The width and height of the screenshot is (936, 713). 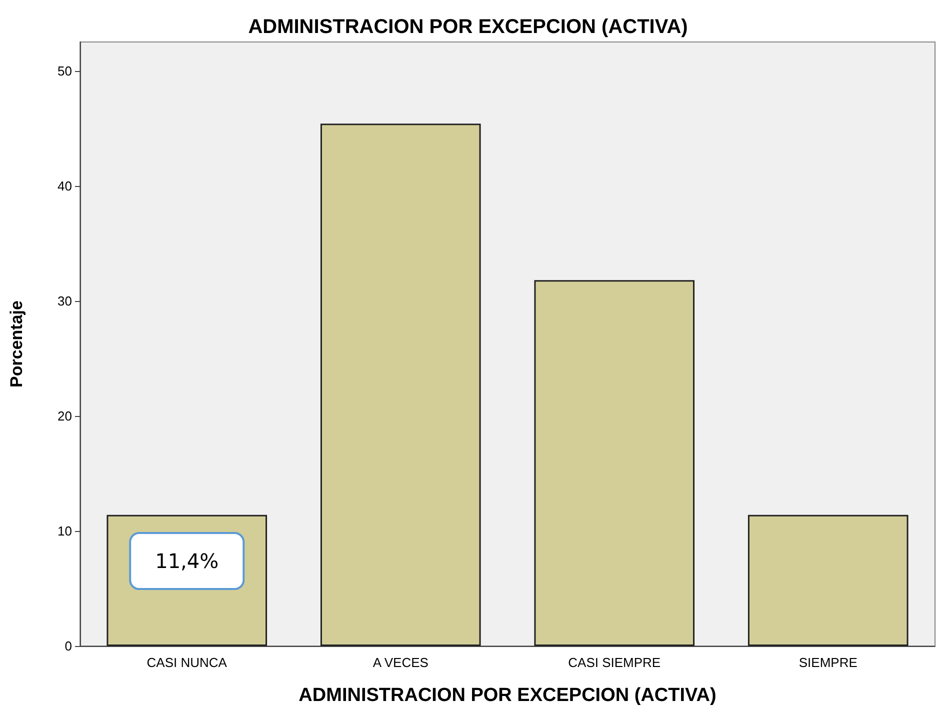 What do you see at coordinates (187, 662) in the screenshot?
I see `x-tick-label: CASI NUNCA` at bounding box center [187, 662].